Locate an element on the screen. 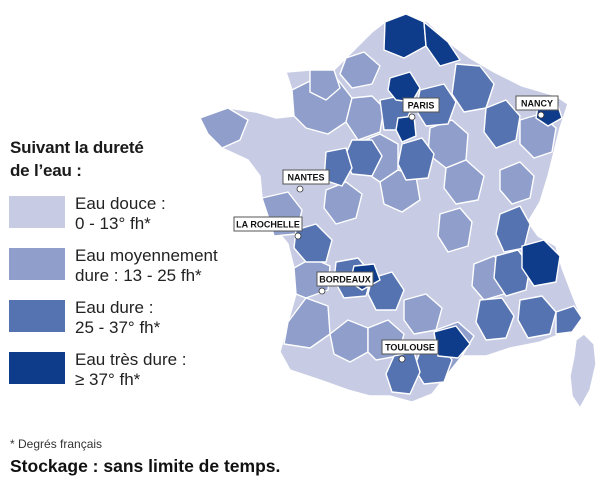 The width and height of the screenshot is (600, 500). legend-swatch-soft is located at coordinates (37, 212).